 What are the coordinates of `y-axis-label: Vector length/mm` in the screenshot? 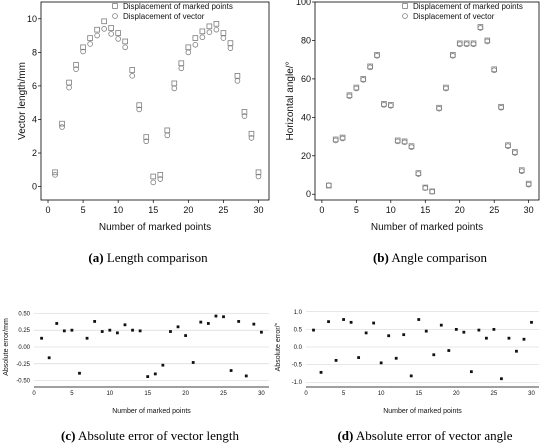 It's located at (22, 101).